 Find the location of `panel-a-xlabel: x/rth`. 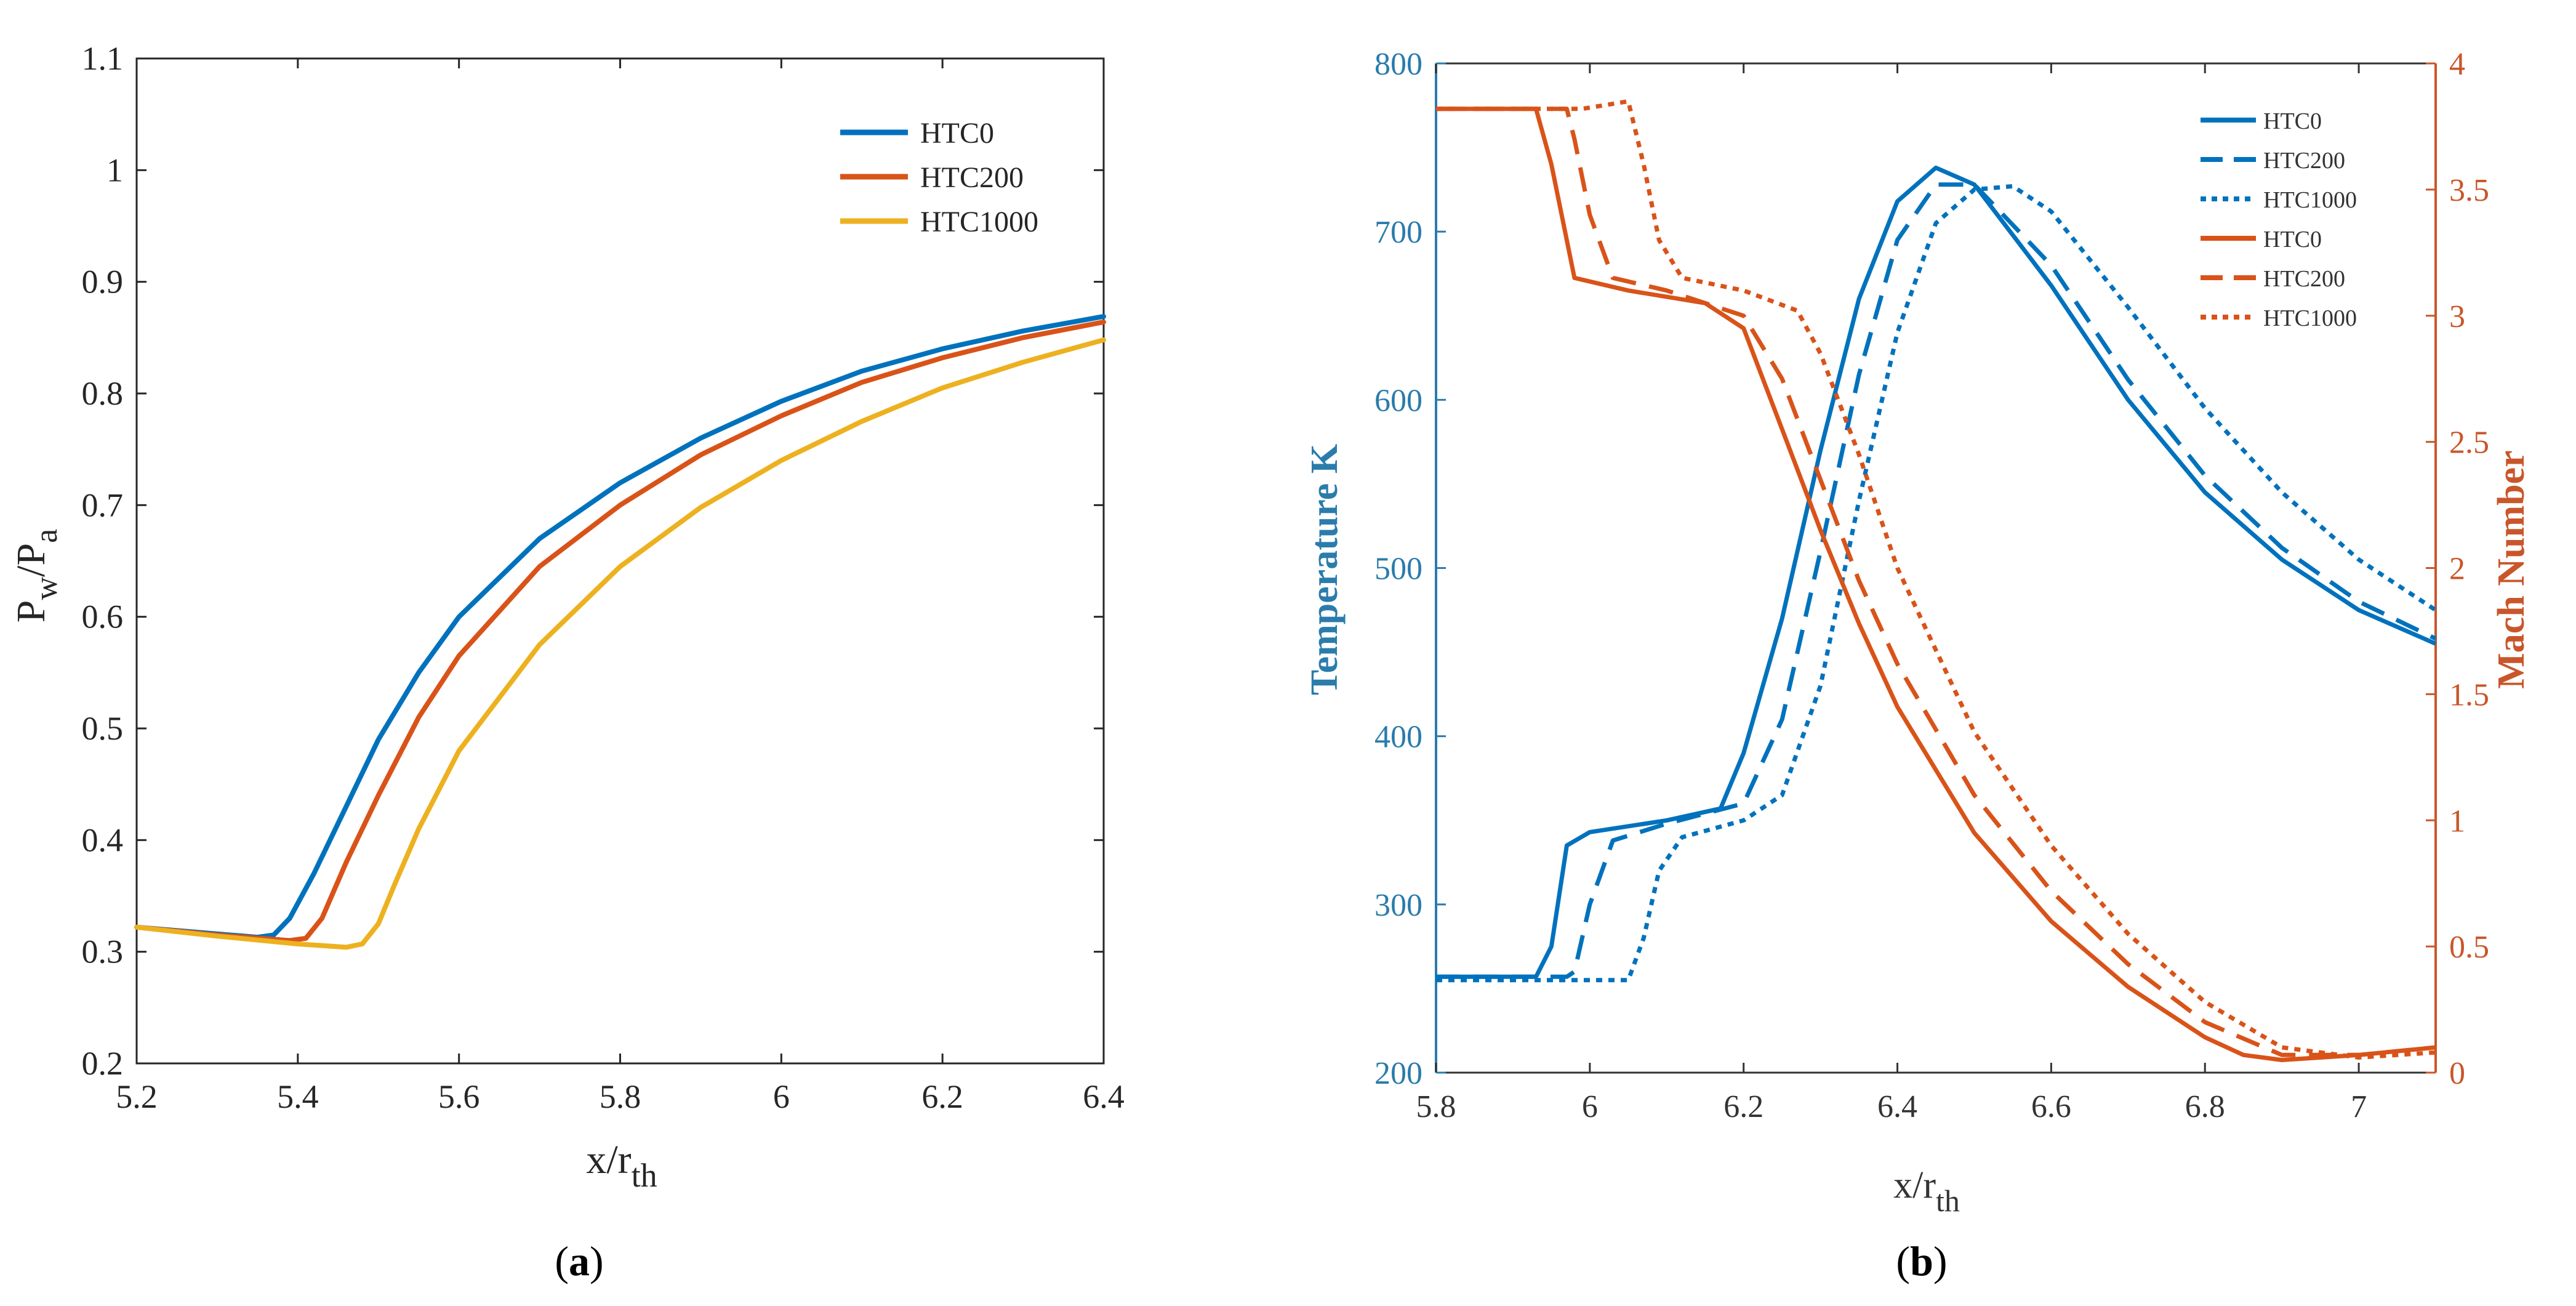

panel-a-xlabel: x/rth is located at coordinates (621, 1165).